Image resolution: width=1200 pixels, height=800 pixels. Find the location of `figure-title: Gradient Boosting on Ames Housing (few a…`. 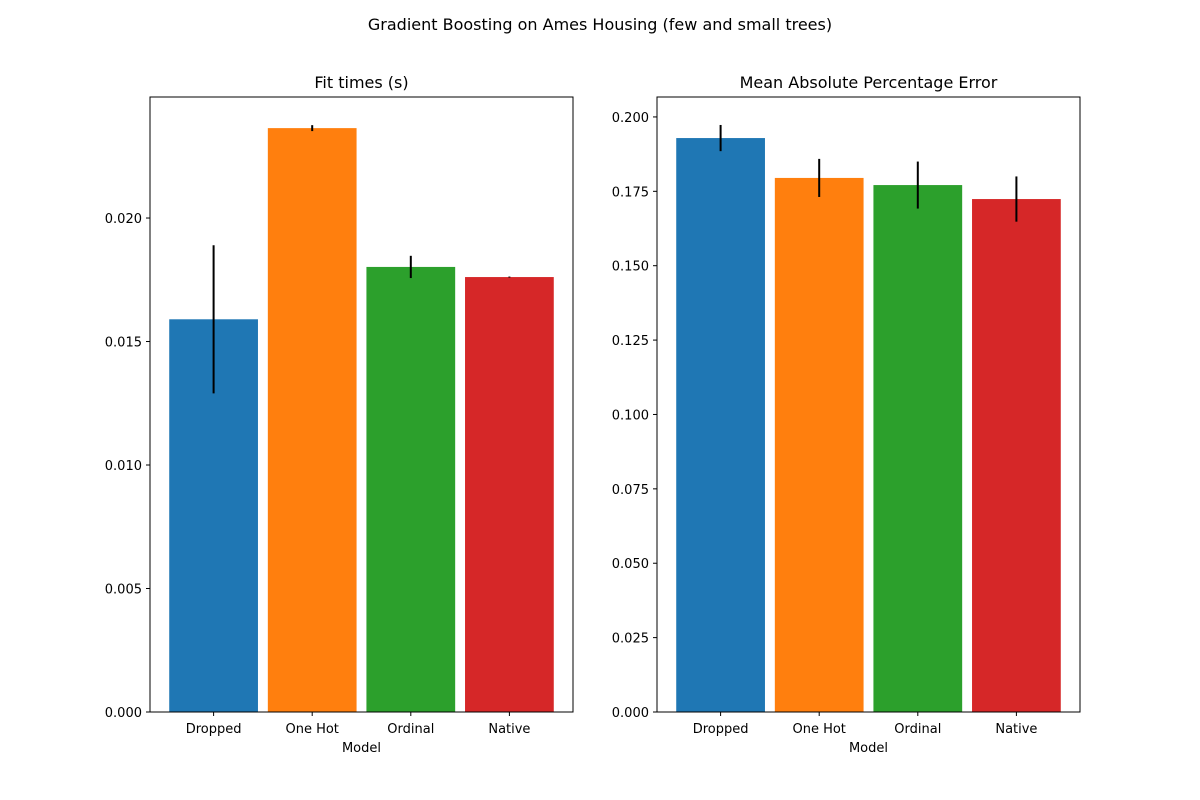

figure-title: Gradient Boosting on Ames Housing (few a… is located at coordinates (600, 24).